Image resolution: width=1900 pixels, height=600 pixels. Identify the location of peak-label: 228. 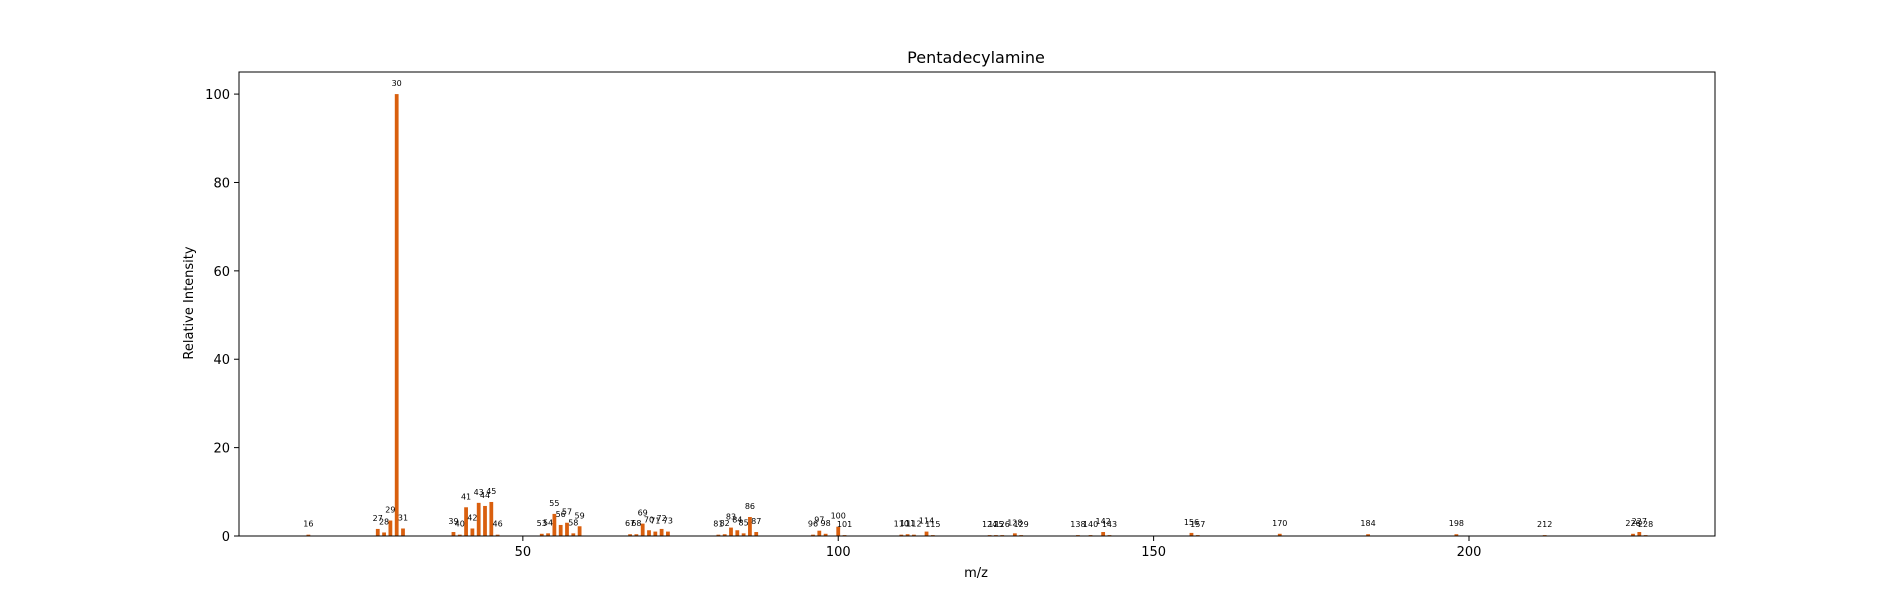
(1645, 524).